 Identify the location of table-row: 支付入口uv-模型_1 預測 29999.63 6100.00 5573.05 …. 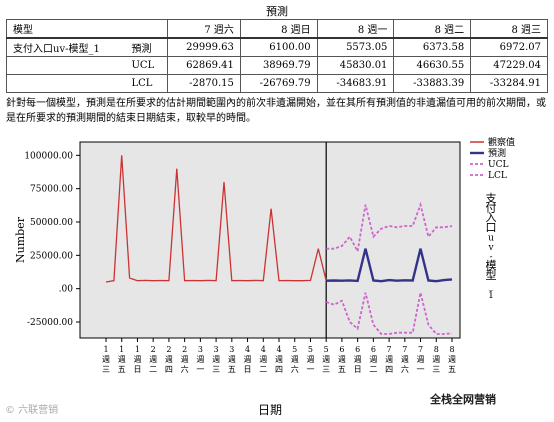
(277, 47).